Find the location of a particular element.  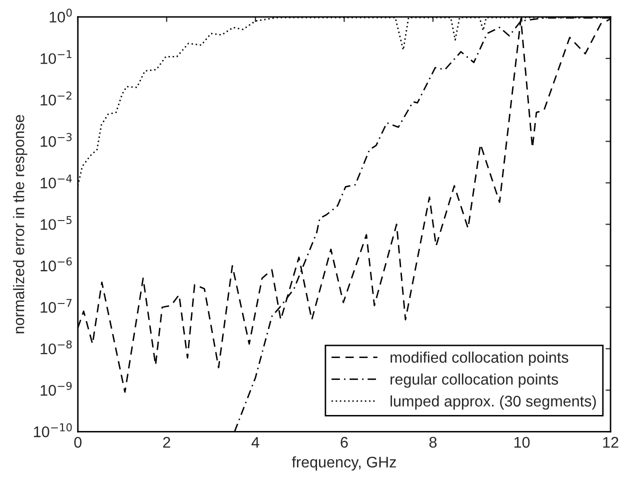

y-tick-label: 10$^{−4}$ is located at coordinates (56, 181).